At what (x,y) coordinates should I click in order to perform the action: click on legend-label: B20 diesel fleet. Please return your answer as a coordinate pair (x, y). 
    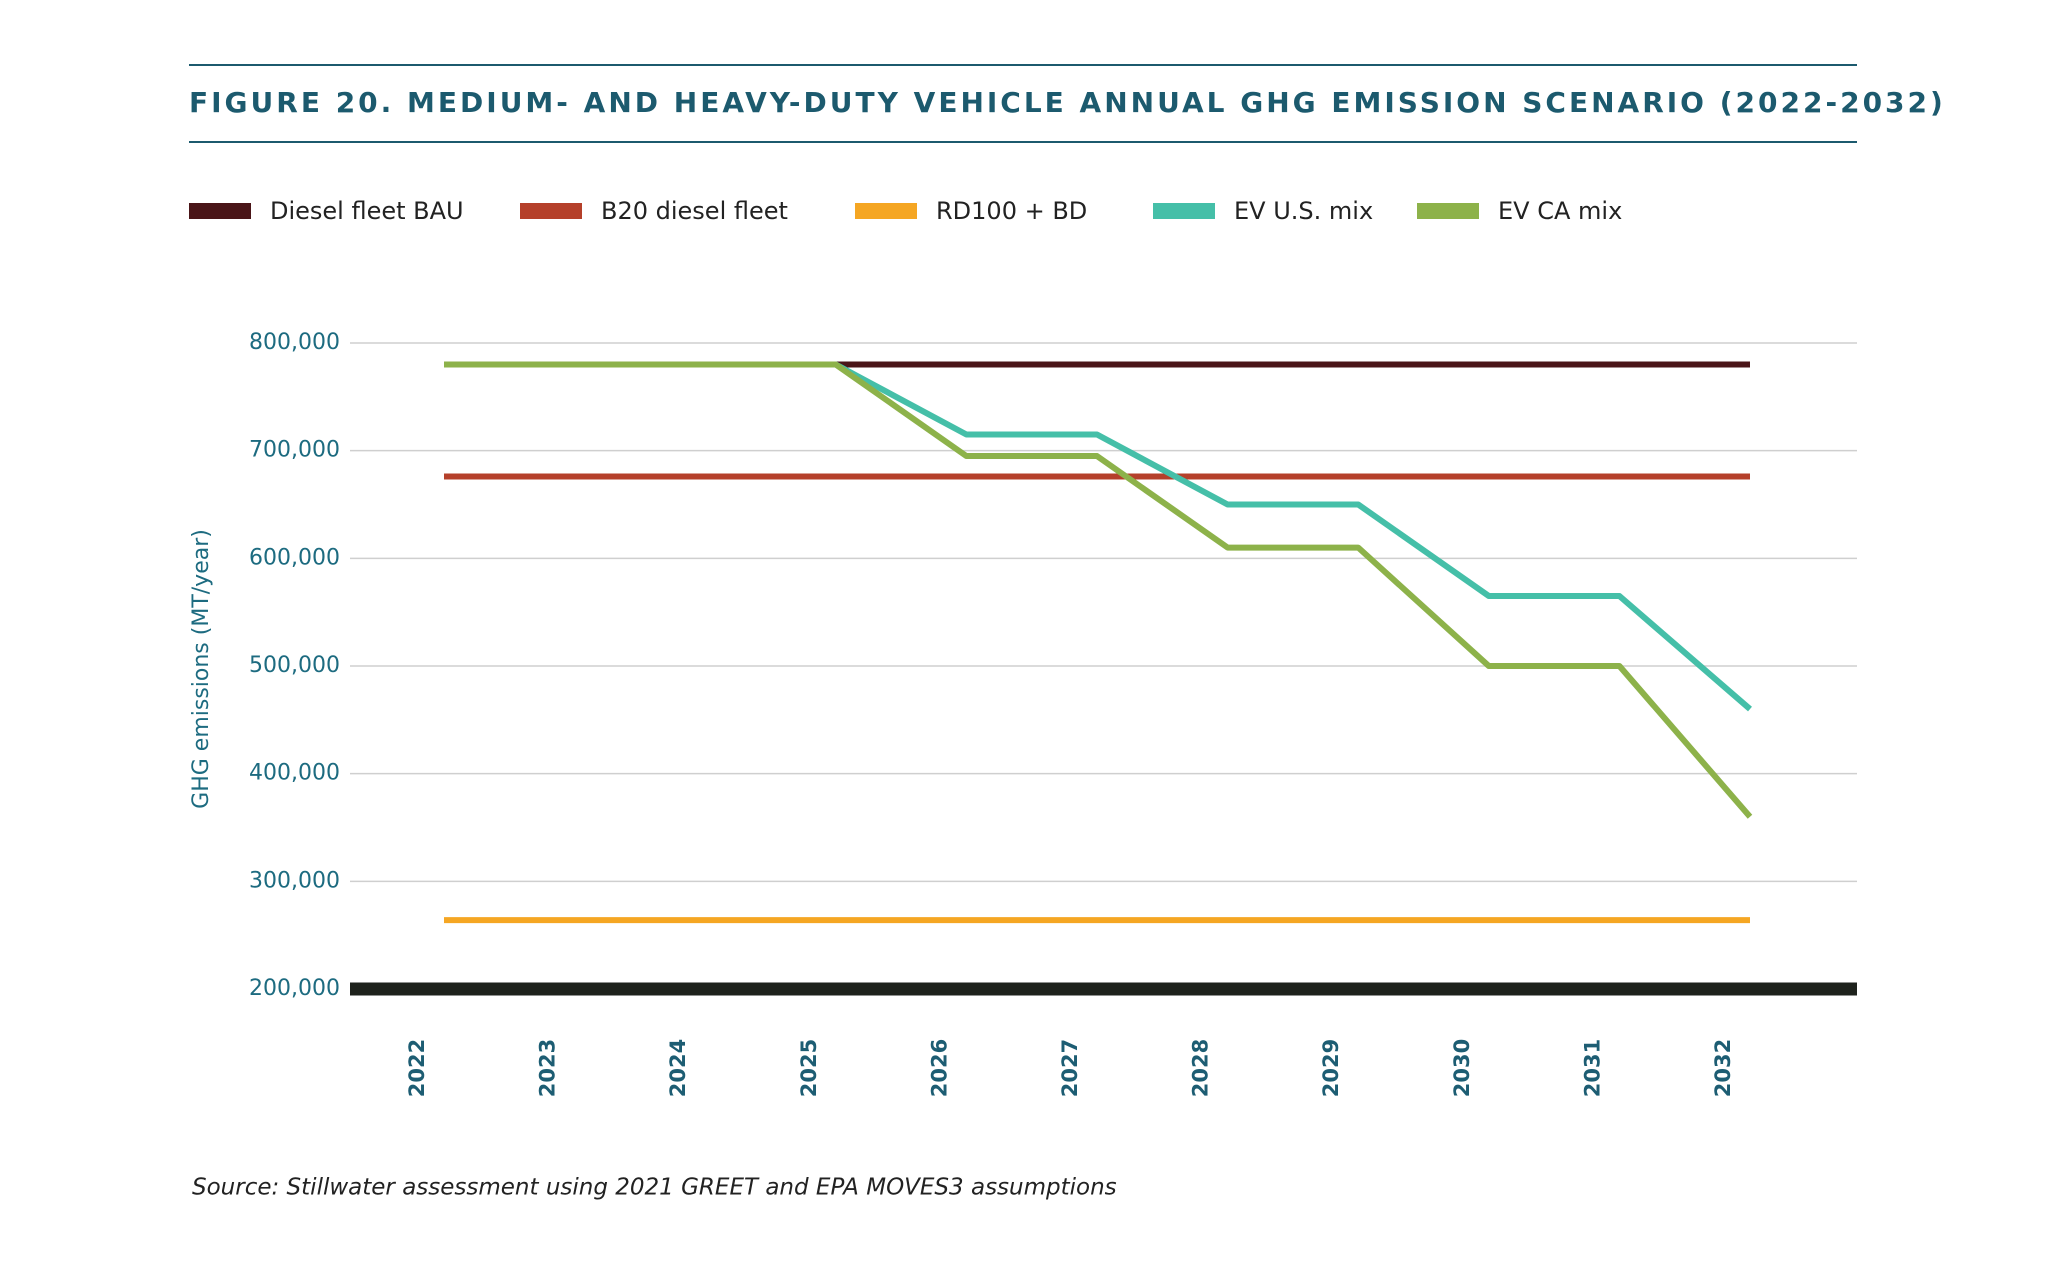
    Looking at the image, I should click on (694, 211).